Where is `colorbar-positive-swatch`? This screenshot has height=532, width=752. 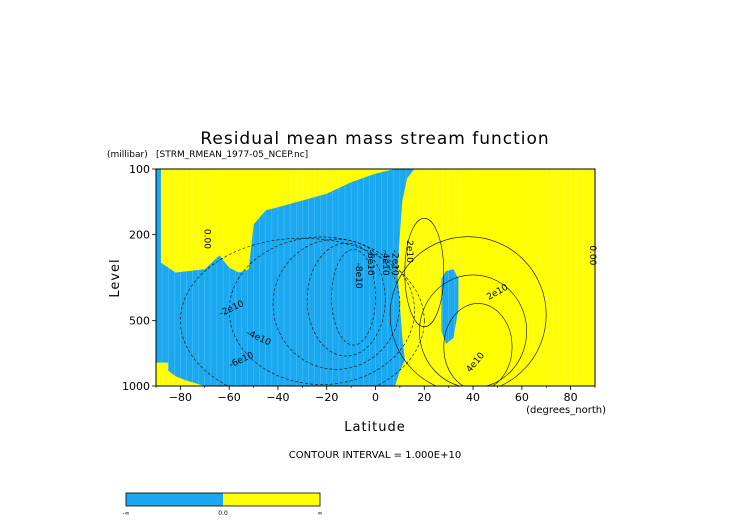 colorbar-positive-swatch is located at coordinates (271, 499).